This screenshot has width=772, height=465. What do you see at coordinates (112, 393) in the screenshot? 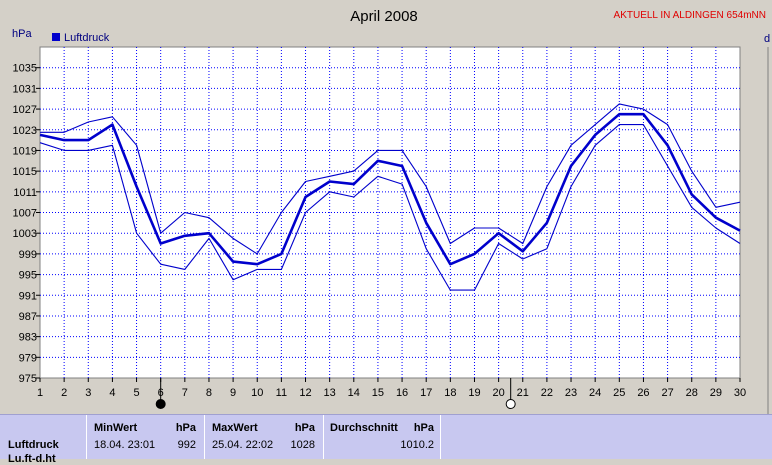
I see `x-tick-label: 4` at bounding box center [112, 393].